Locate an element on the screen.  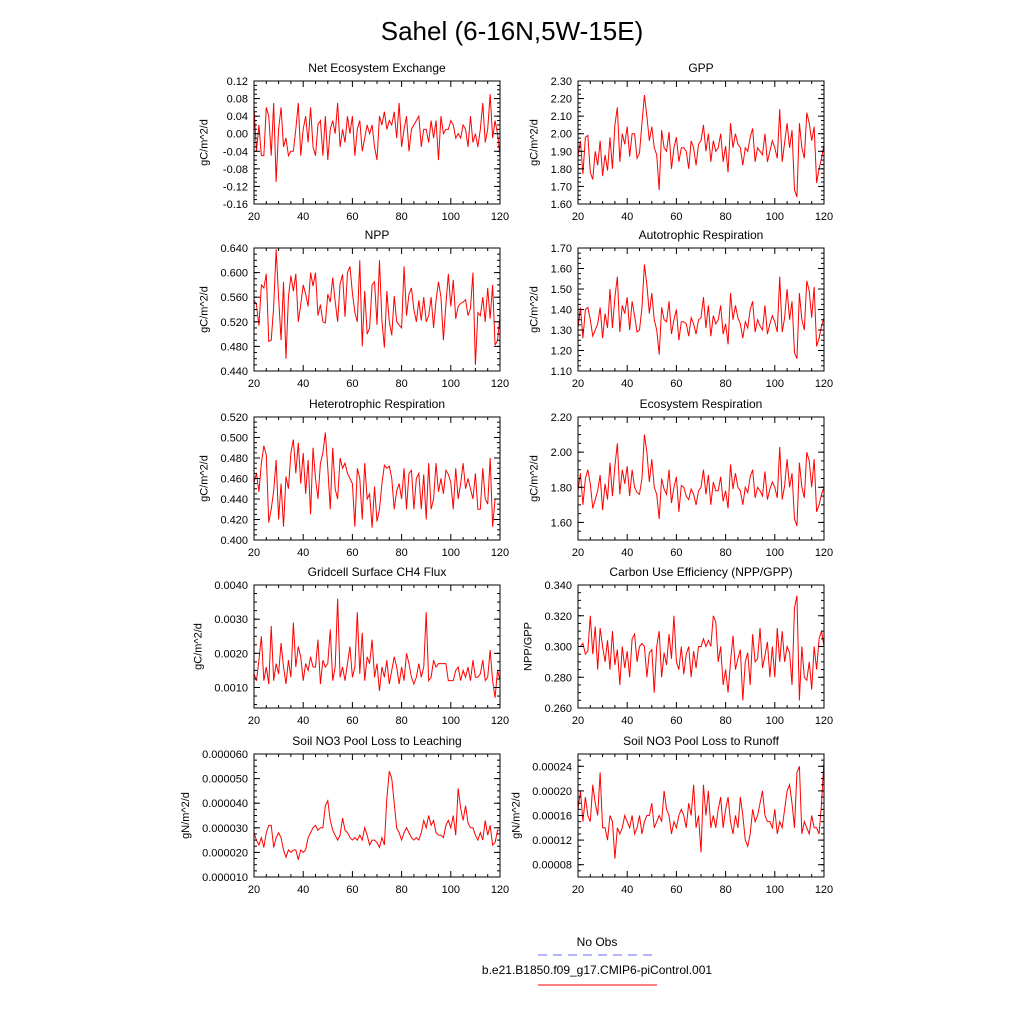
legend-obs-label: No Obs is located at coordinates (597, 942).